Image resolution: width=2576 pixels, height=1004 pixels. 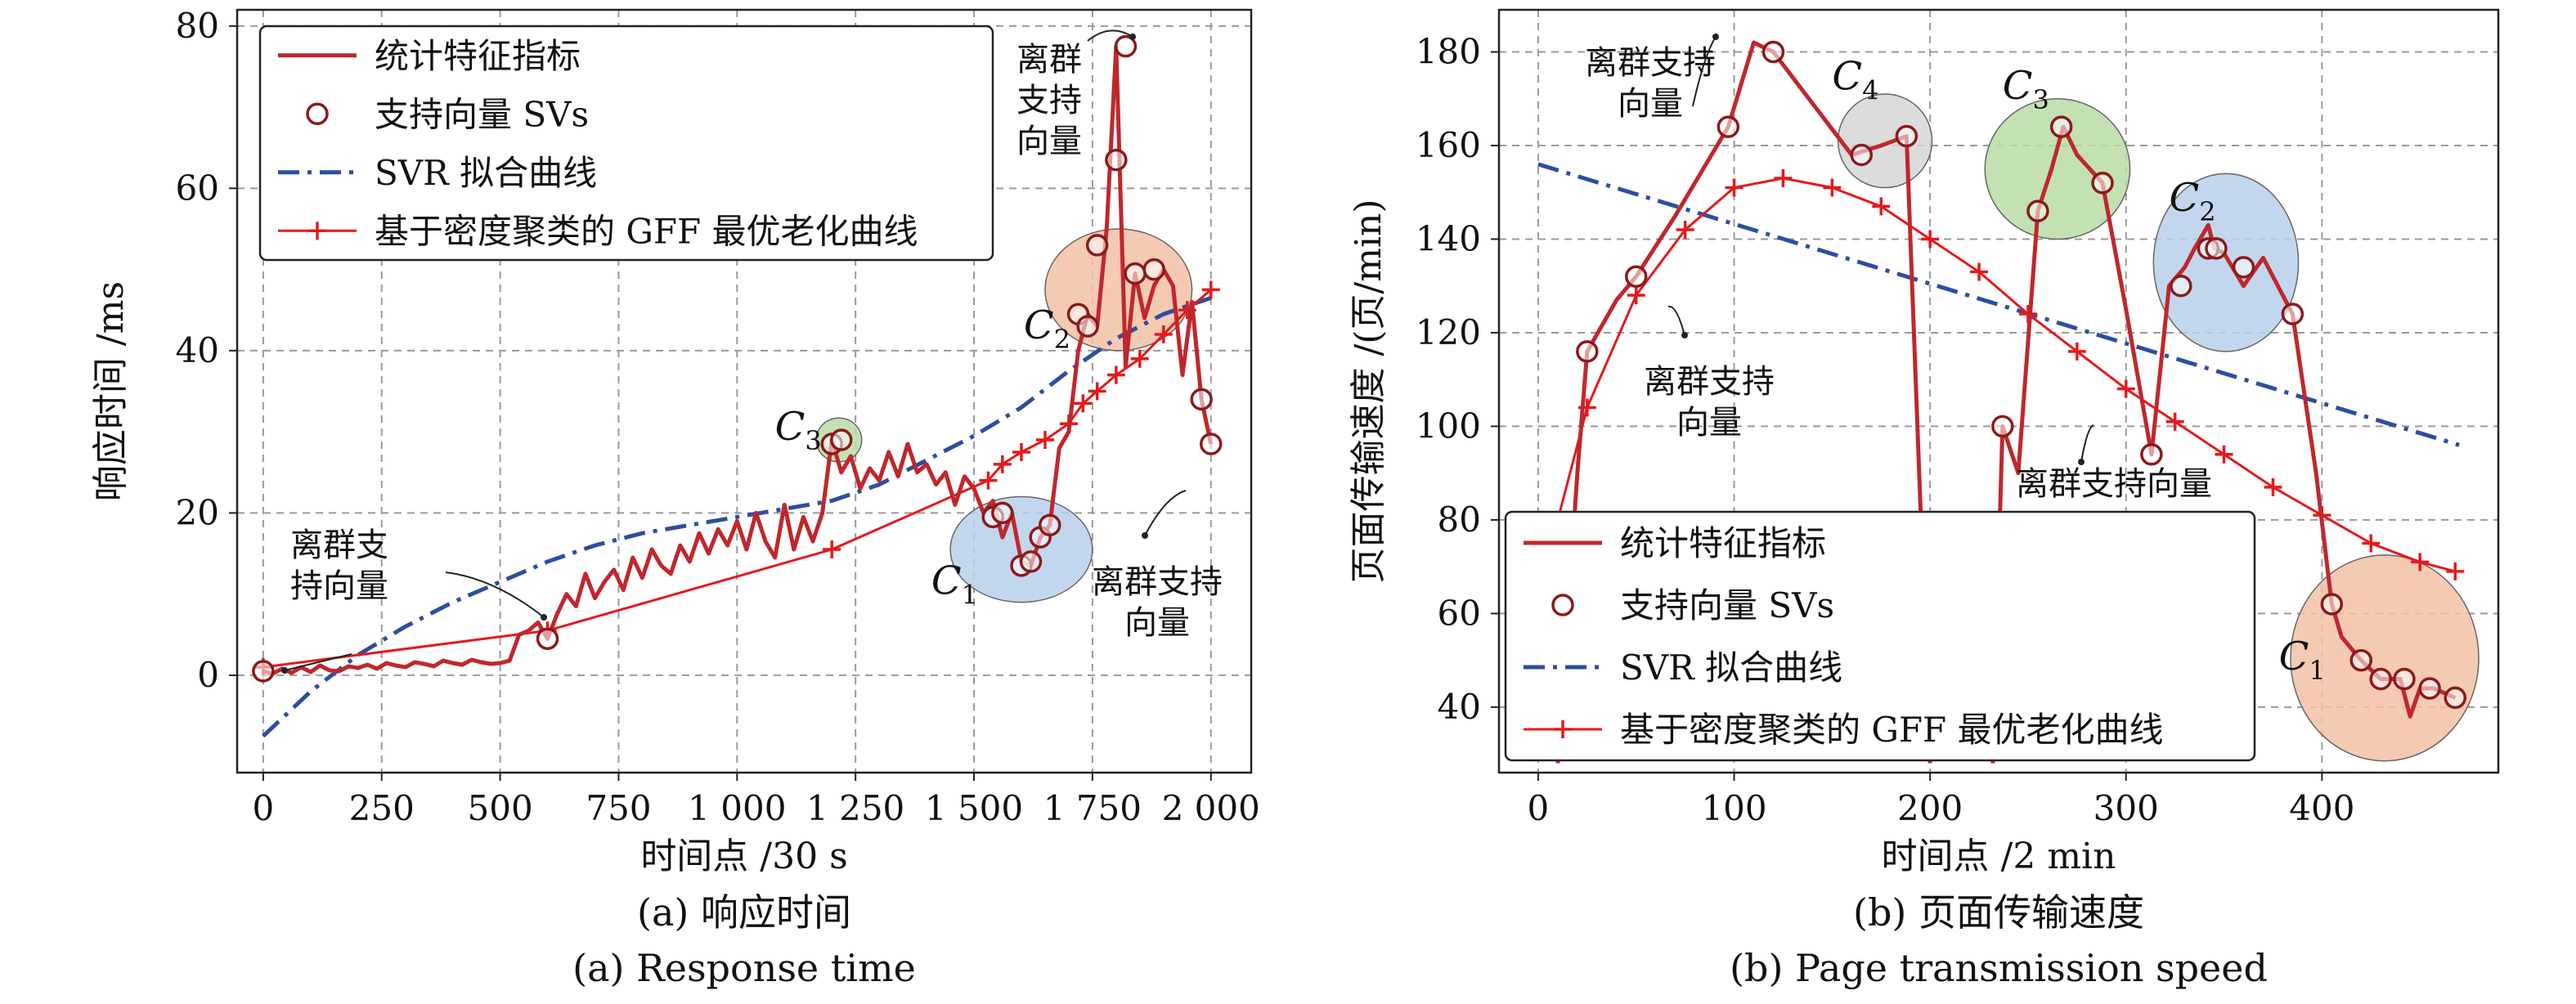 What do you see at coordinates (339, 546) in the screenshot?
I see `annotation-text-line: 离群支` at bounding box center [339, 546].